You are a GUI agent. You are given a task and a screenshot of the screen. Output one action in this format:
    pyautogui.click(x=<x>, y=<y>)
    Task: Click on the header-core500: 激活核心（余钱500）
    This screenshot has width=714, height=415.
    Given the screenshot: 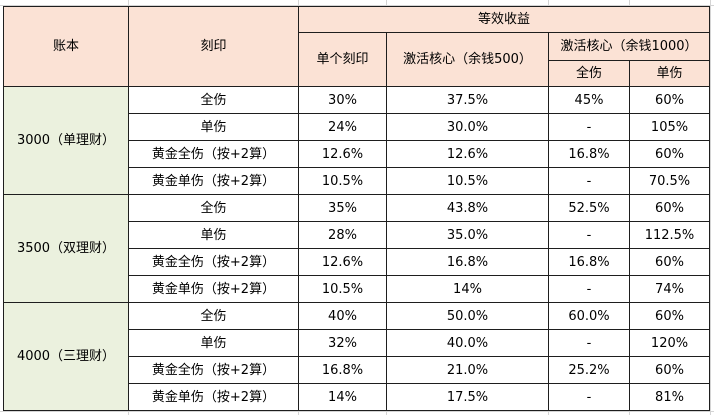 What is the action you would take?
    pyautogui.click(x=467, y=59)
    